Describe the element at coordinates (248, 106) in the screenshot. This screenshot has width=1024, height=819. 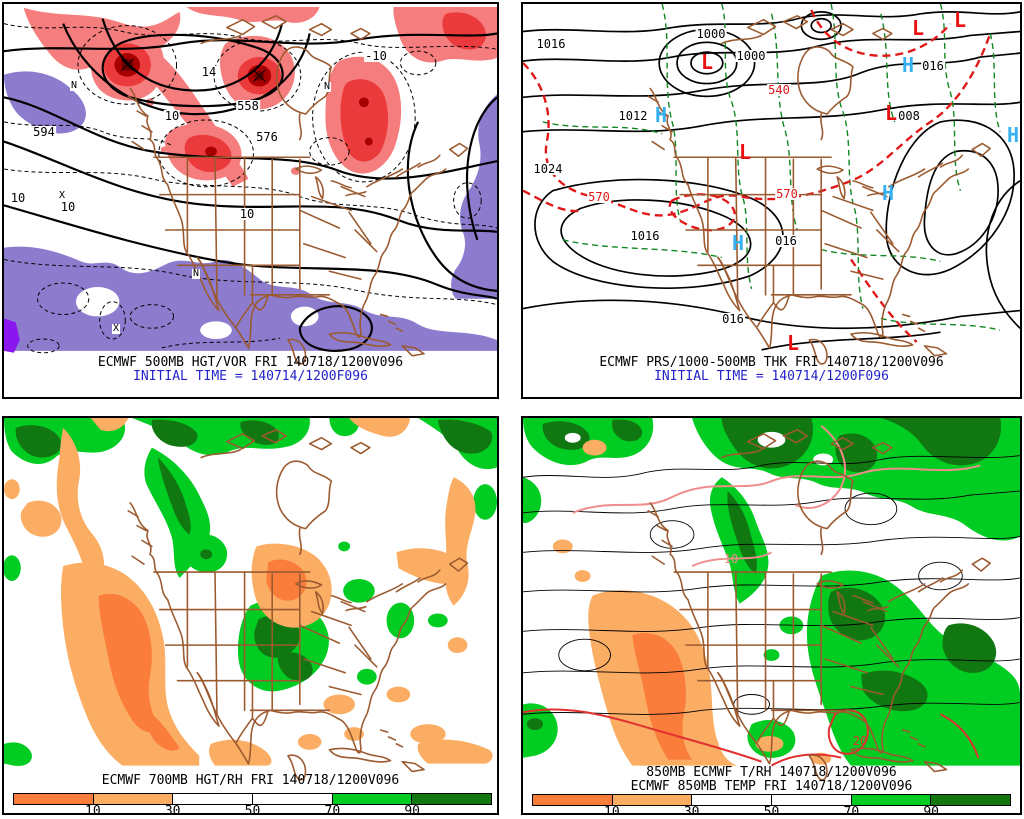
I see `map-label: 558` at that location.